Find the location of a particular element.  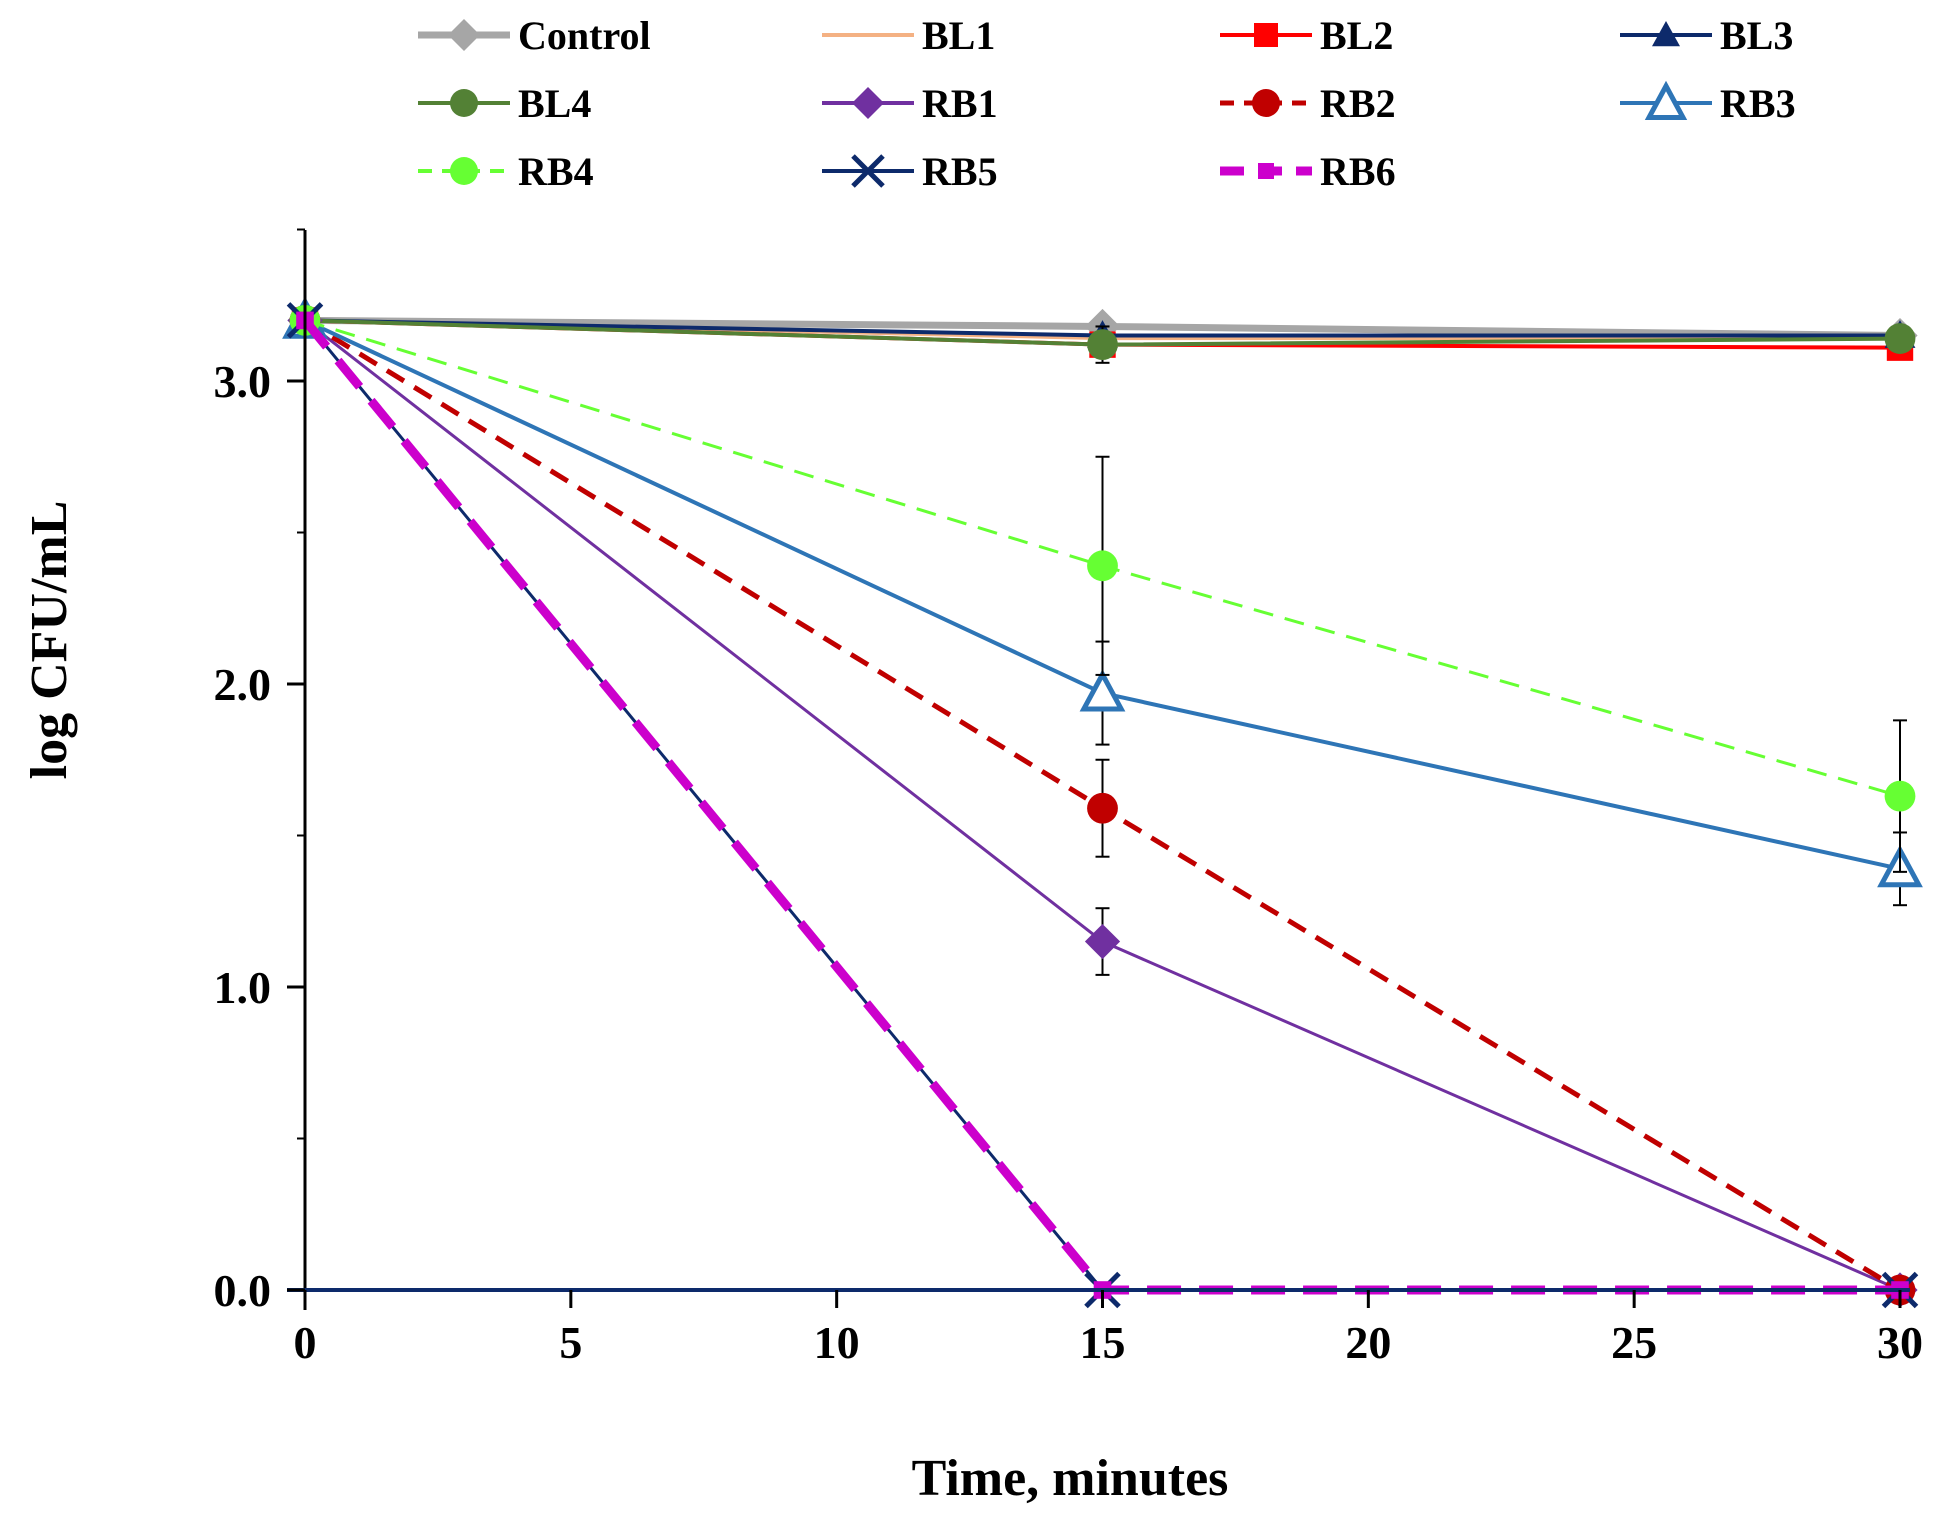

legend-label: RB1 is located at coordinates (960, 103).